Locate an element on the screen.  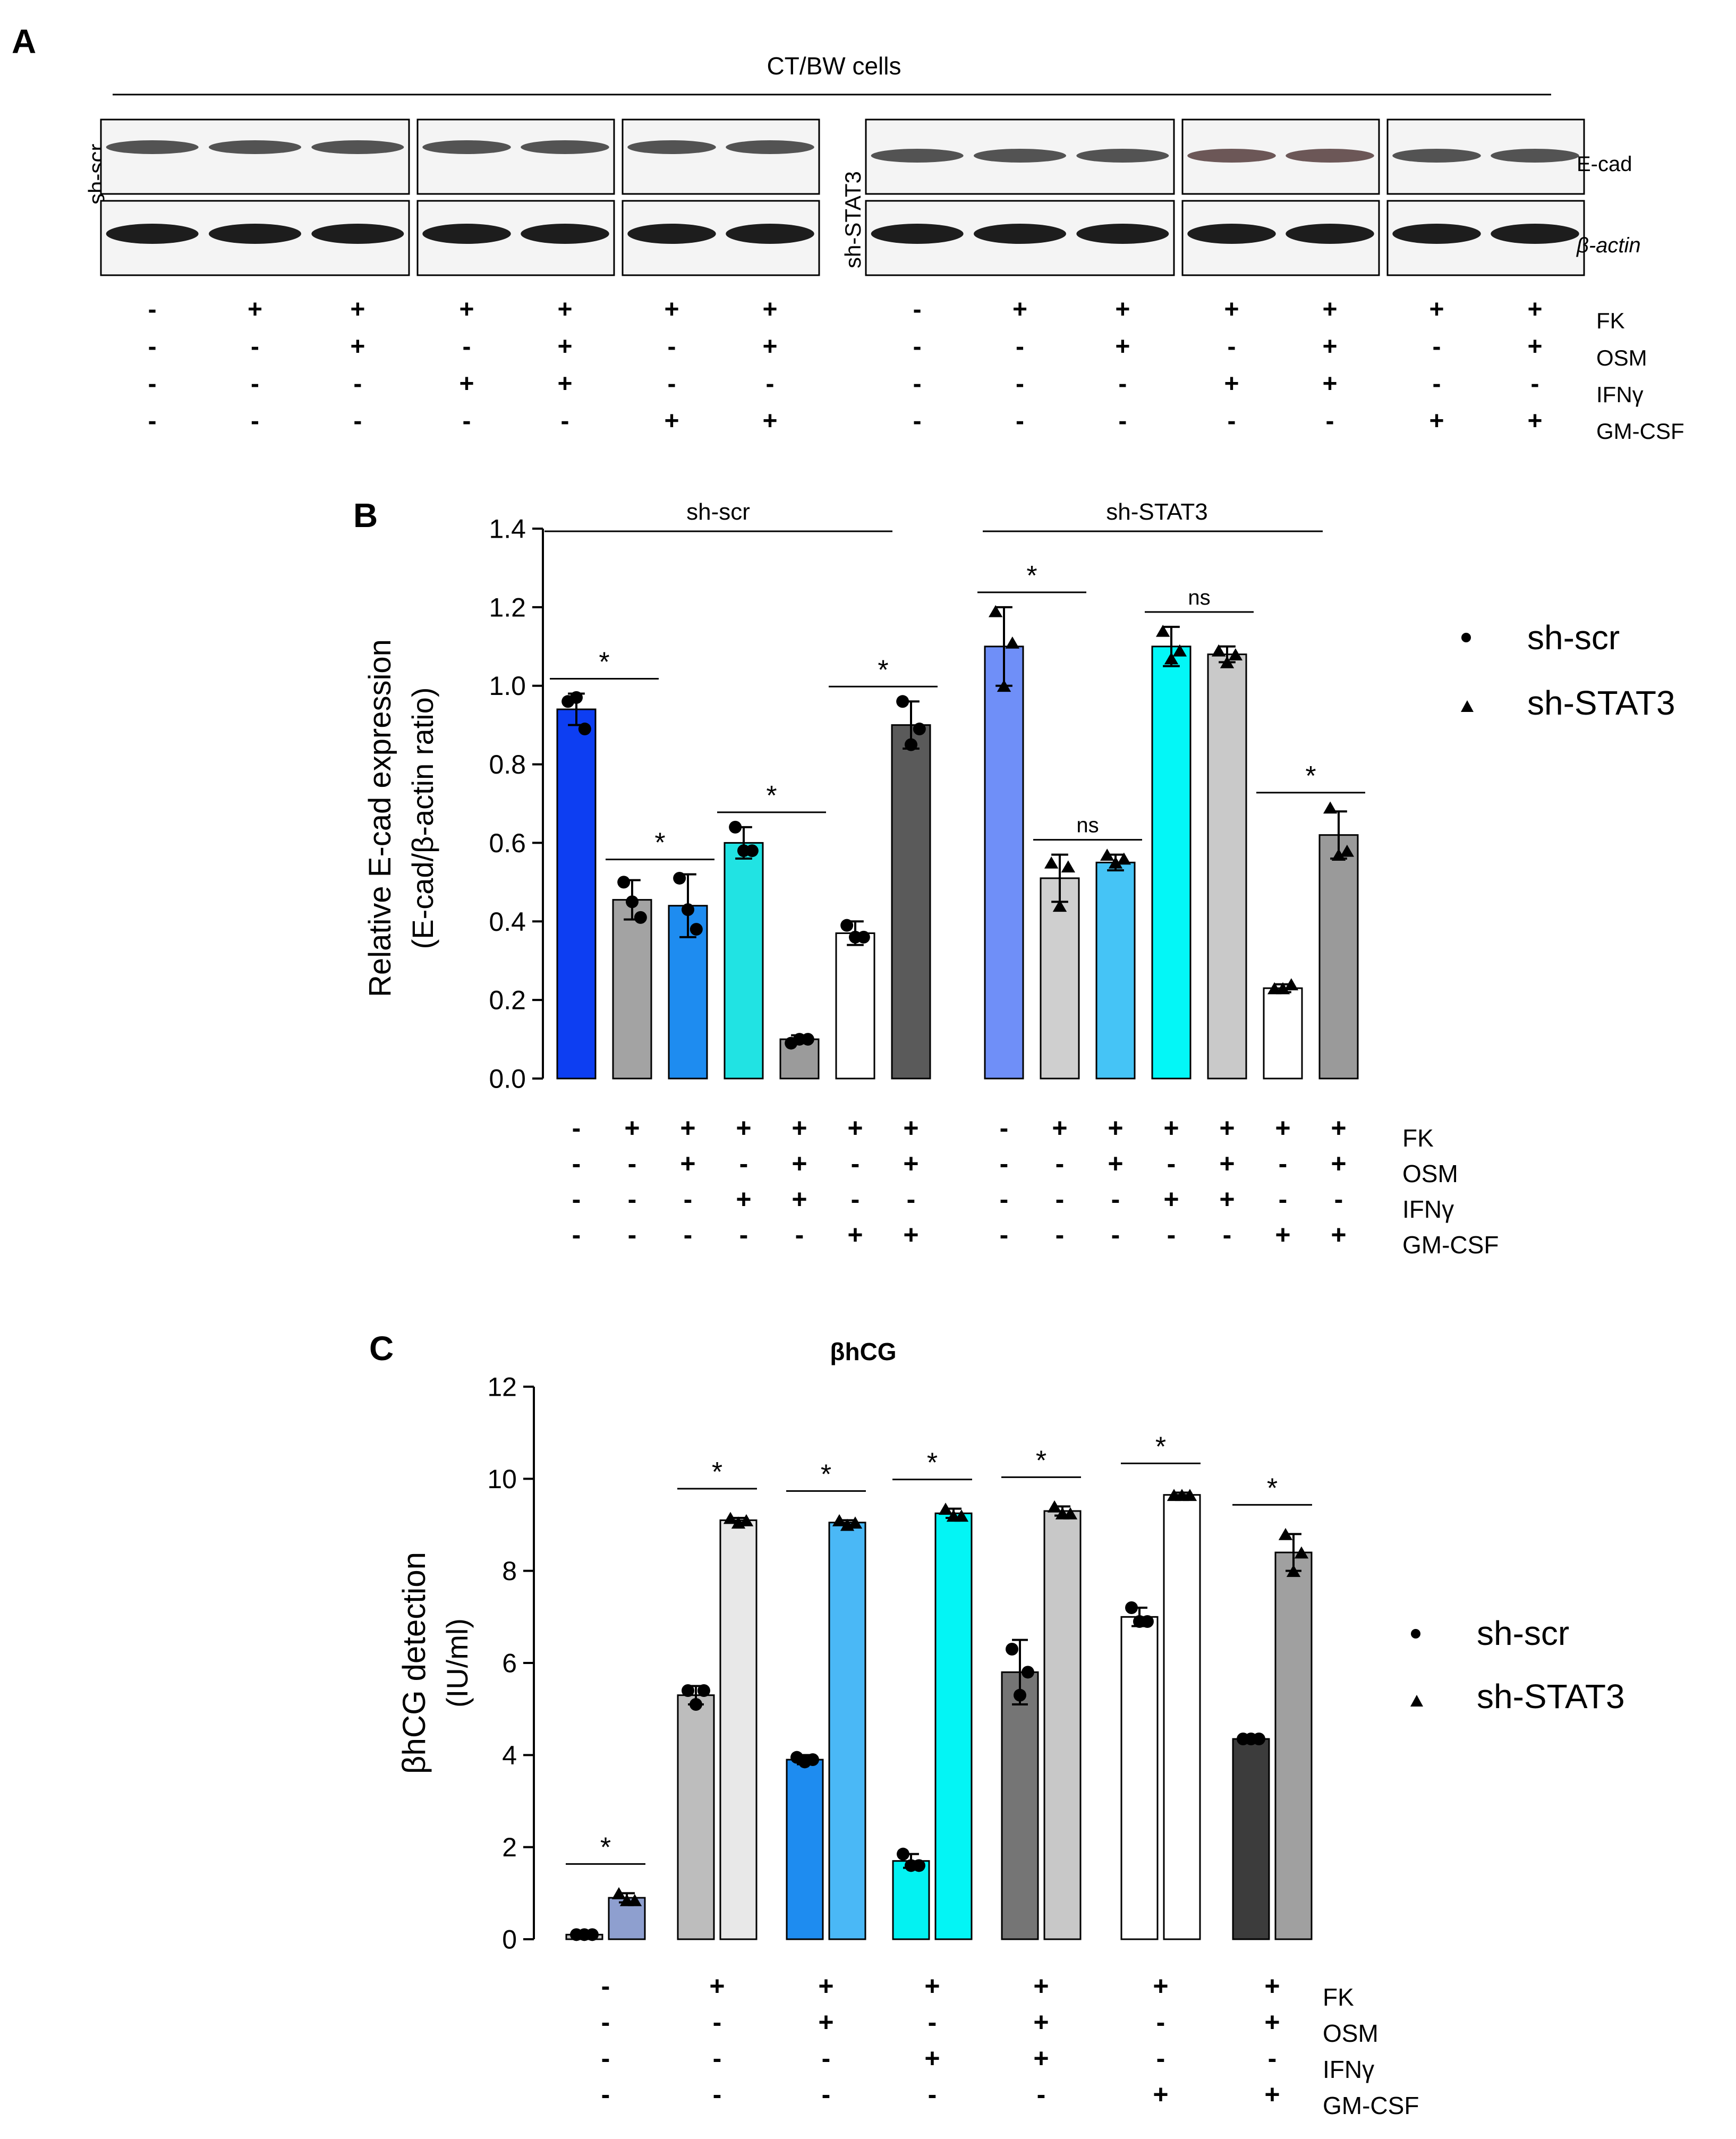
panel-c-sh-STAT3-bar6-bar is located at coordinates (1293, 1745).